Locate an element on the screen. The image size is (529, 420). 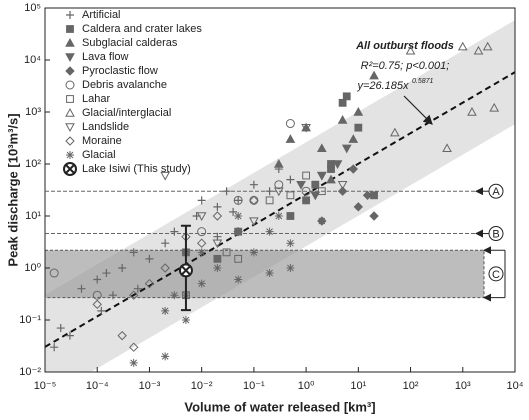
x-tick-label: 10⁰ is located at coordinates (306, 386).